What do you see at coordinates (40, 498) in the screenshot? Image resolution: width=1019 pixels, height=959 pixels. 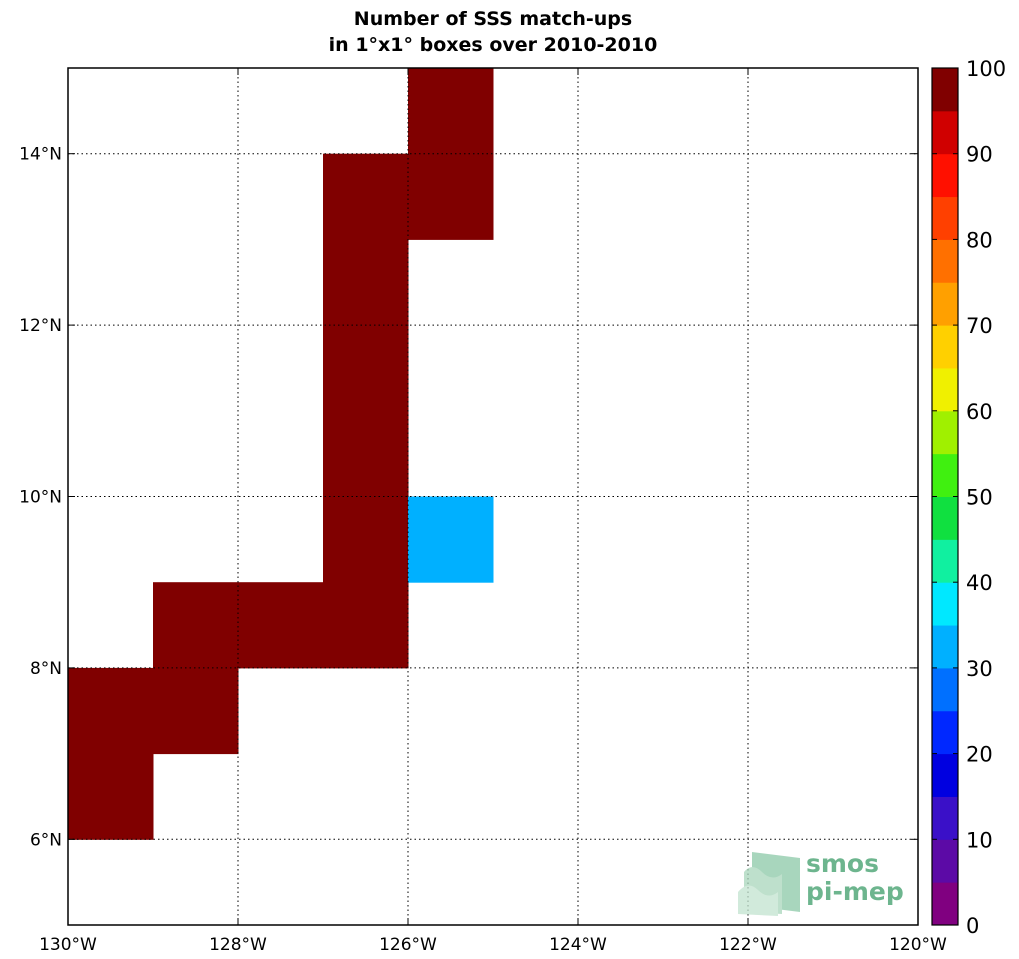 I see `y-tick-label: 10°N` at bounding box center [40, 498].